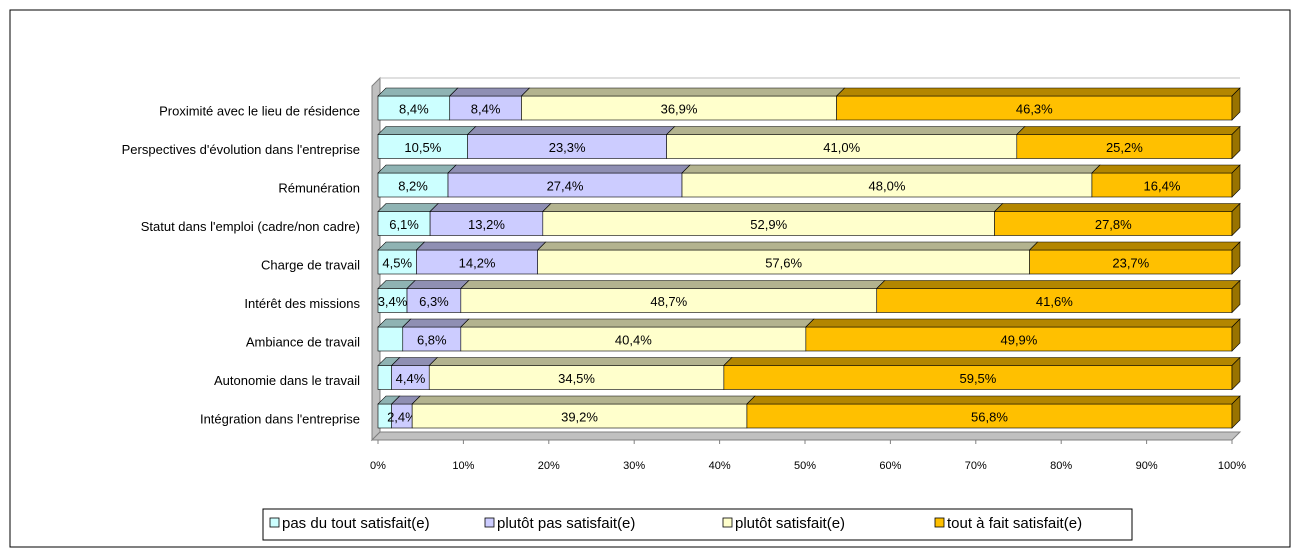 Image resolution: width=1300 pixels, height=557 pixels. I want to click on legend-box, so click(697, 524).